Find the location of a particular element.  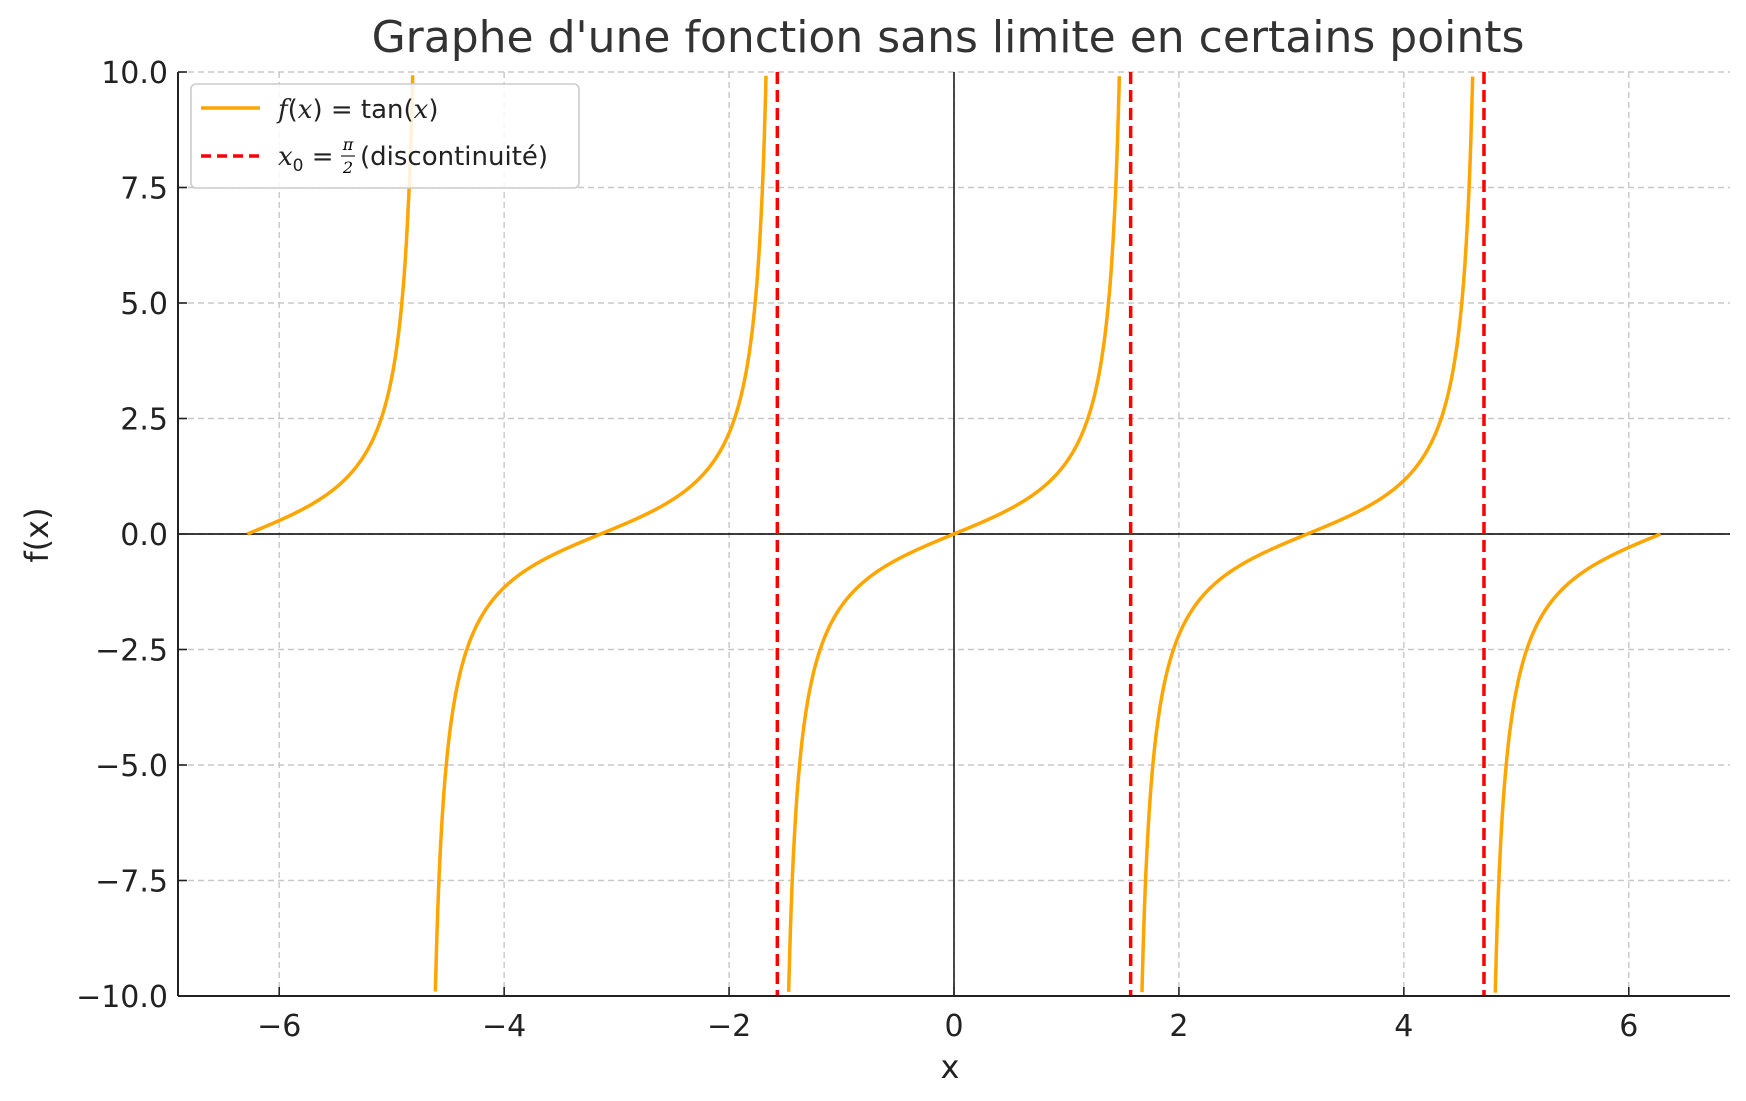

x-axis-label: x is located at coordinates (950, 1067).